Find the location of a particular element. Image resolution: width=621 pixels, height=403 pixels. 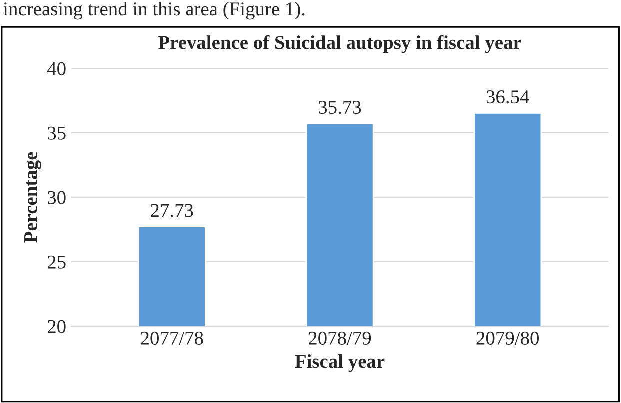

data-label: 36.54 is located at coordinates (508, 97).